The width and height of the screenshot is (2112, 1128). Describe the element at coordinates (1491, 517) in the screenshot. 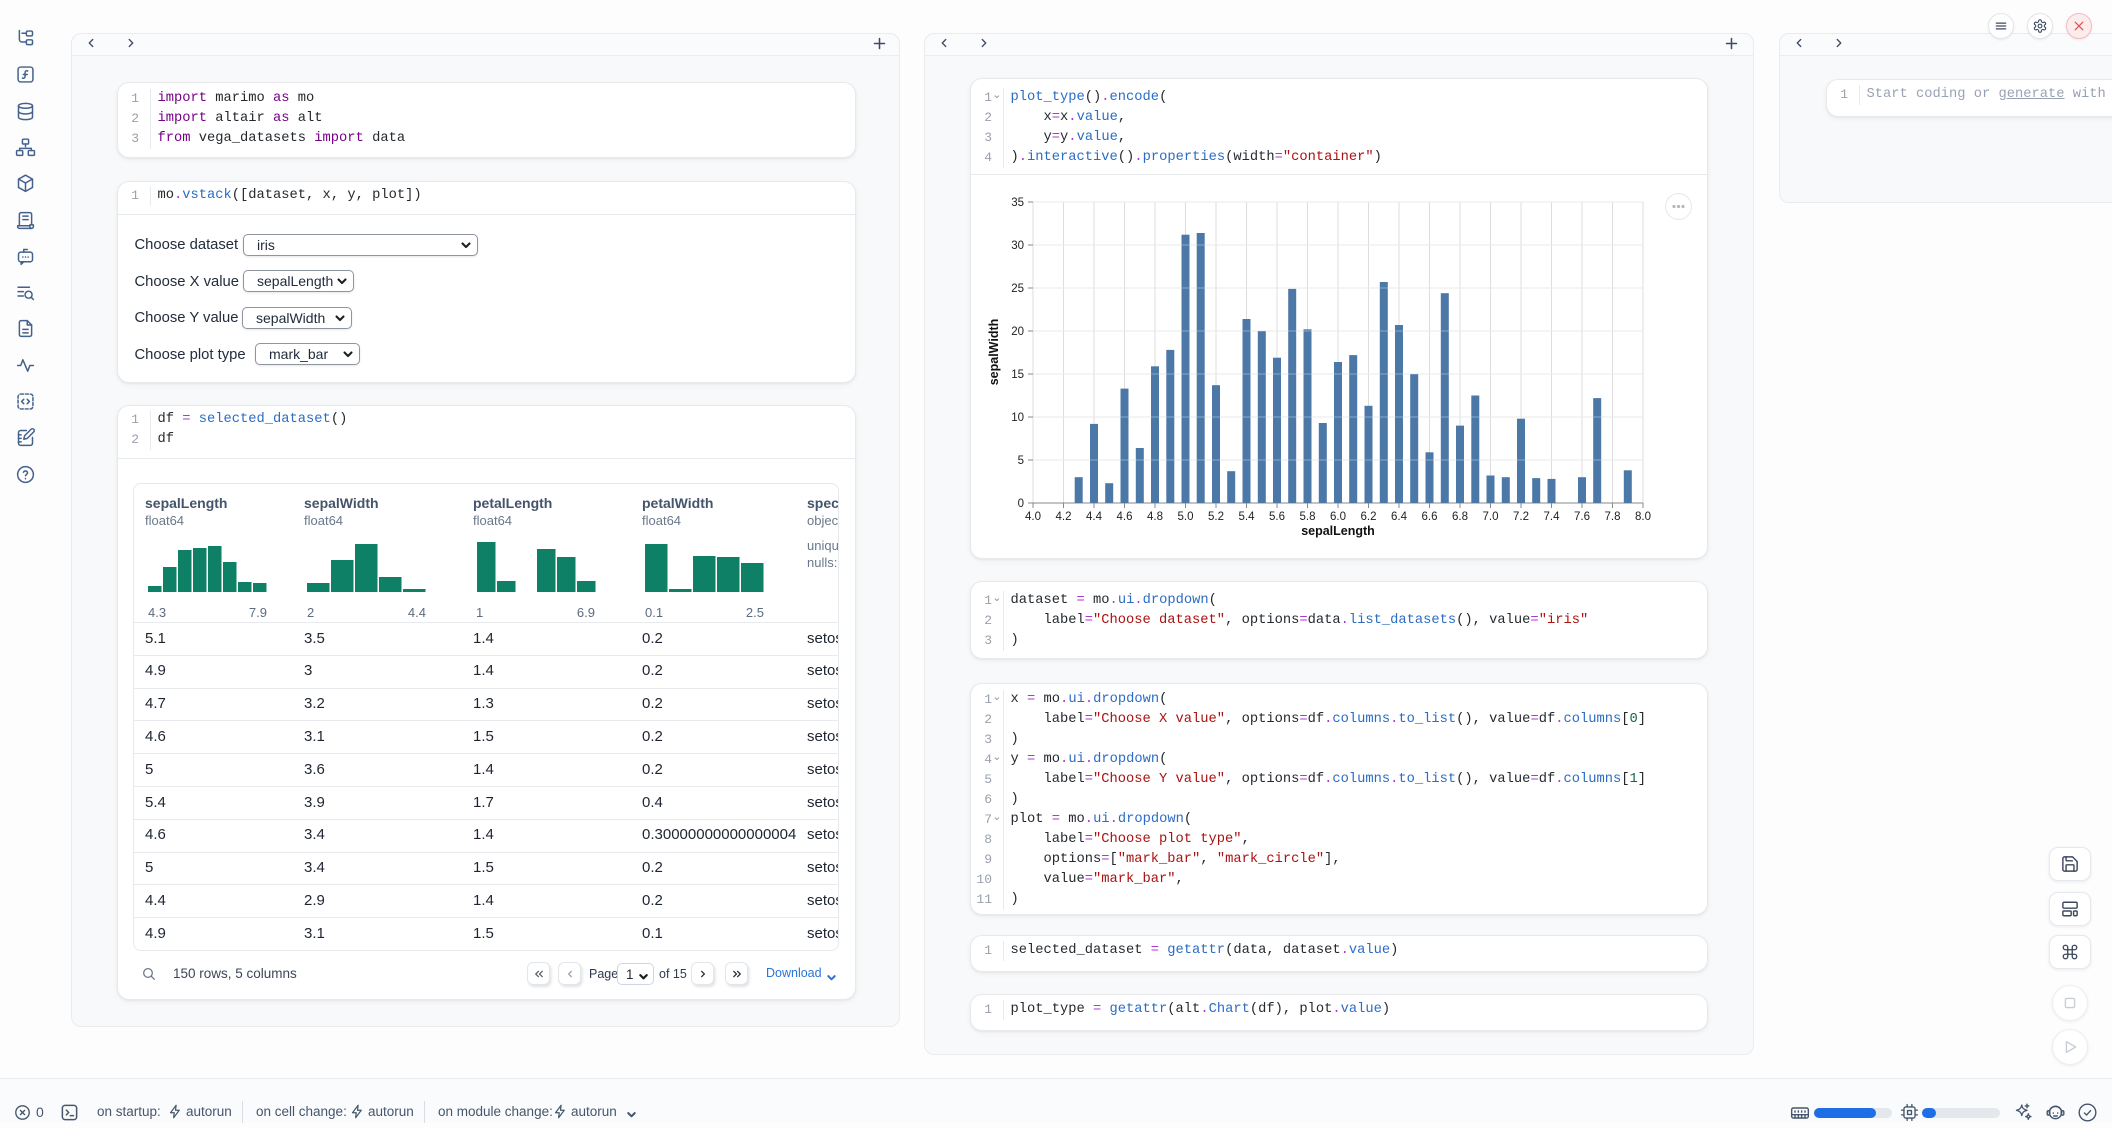

I see `svg-text: 7.0` at that location.